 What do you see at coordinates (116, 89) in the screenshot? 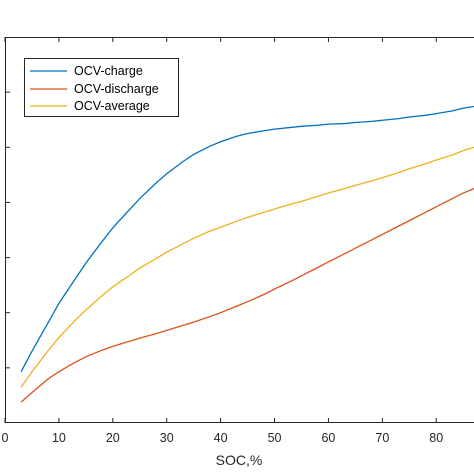
I see `legend-label-ocv-discharge: OCV-discharge` at bounding box center [116, 89].